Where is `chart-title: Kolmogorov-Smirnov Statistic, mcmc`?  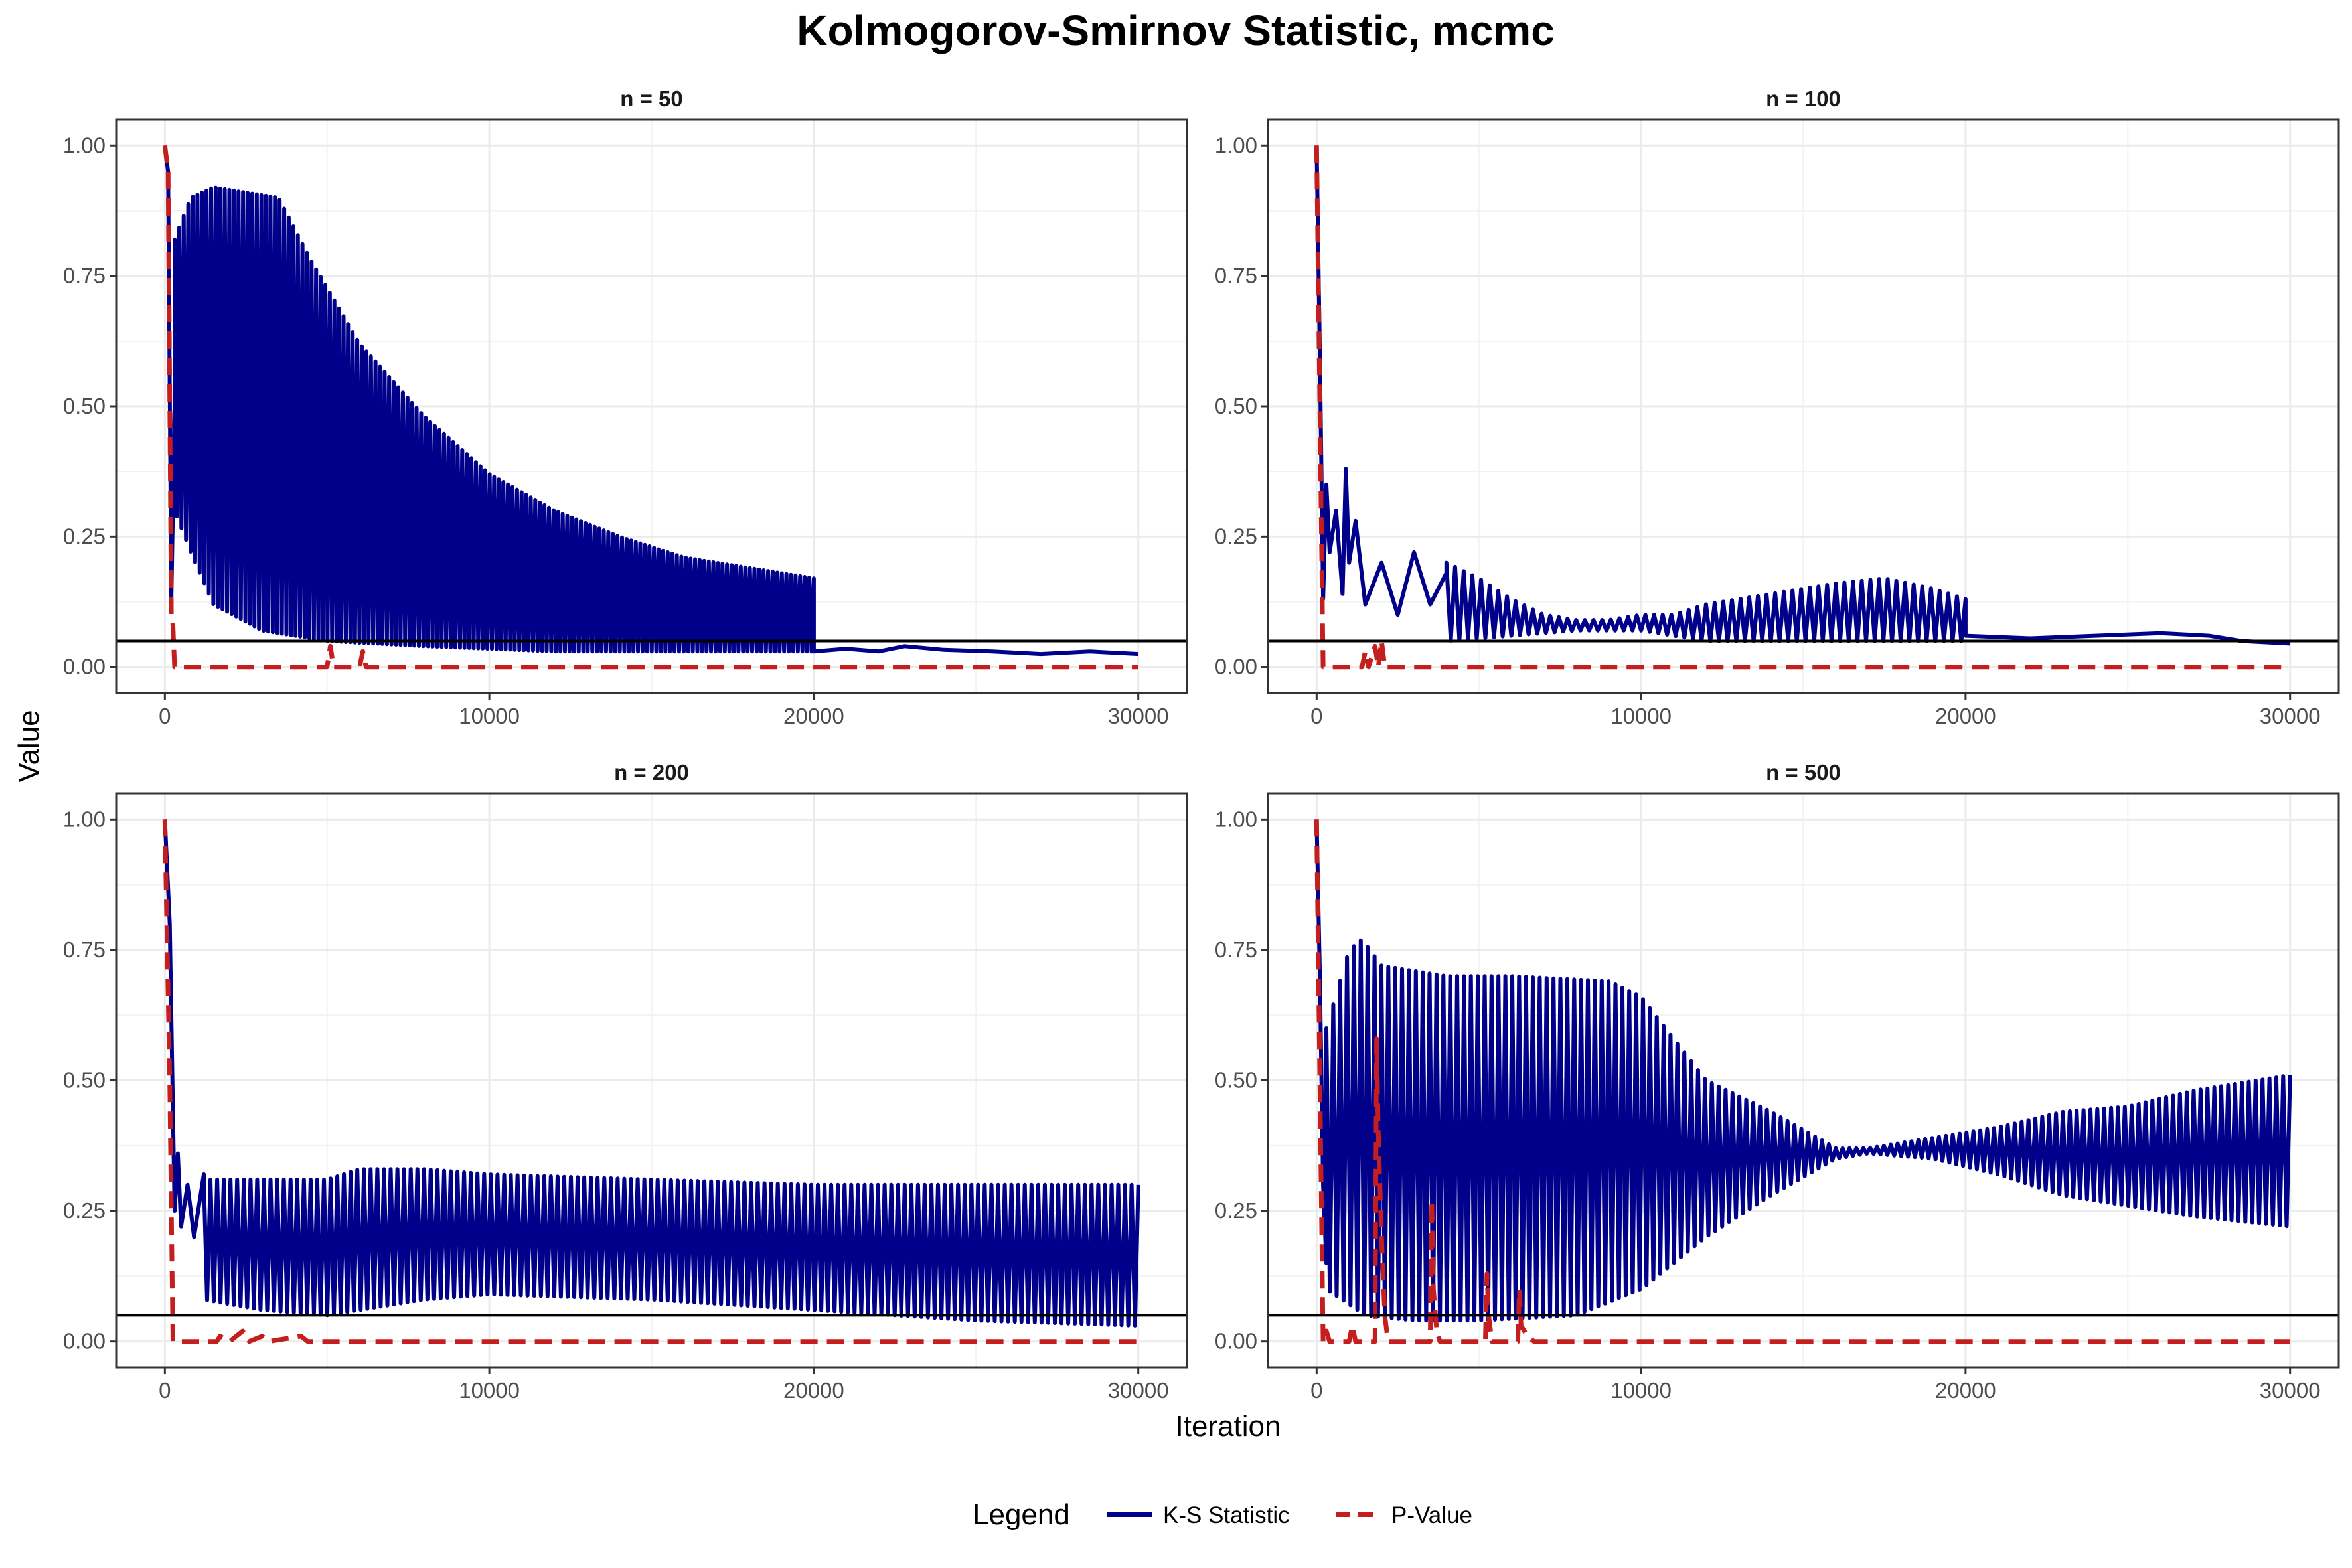
chart-title: Kolmogorov-Smirnov Statistic, mcmc is located at coordinates (1176, 31).